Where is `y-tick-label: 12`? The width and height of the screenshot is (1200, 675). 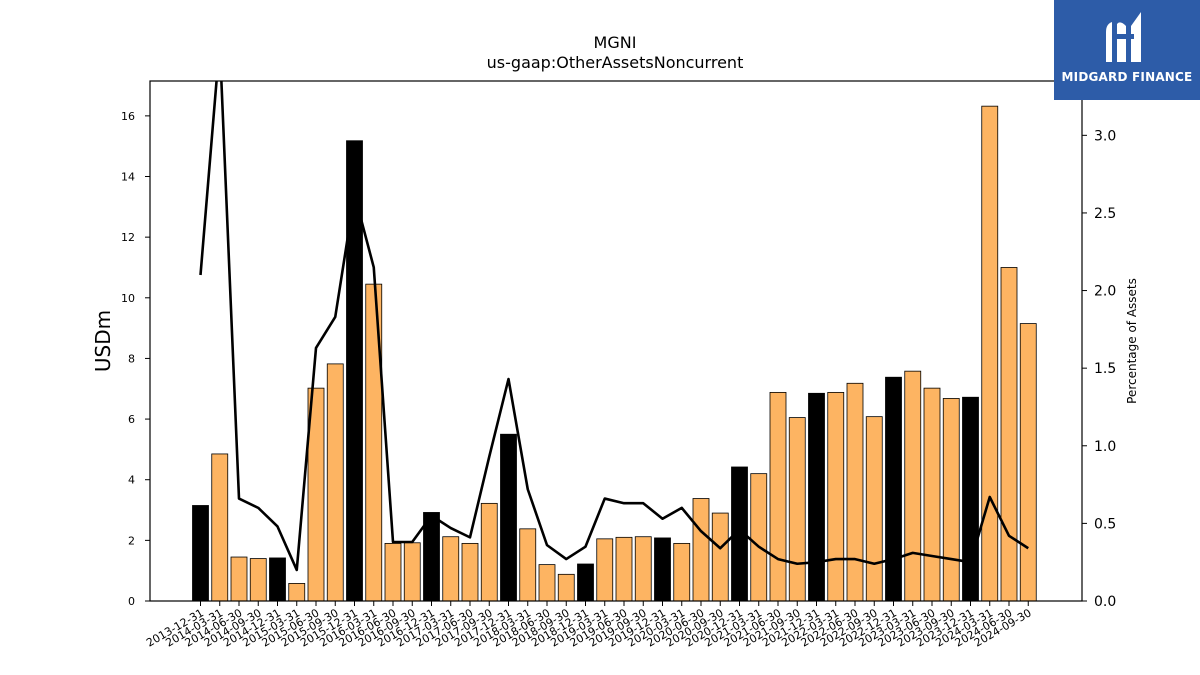
y-tick-label: 12 is located at coordinates (128, 237).